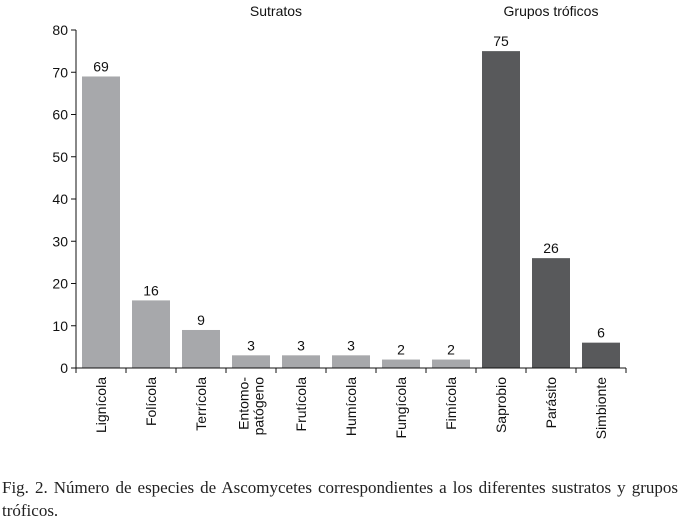 The image size is (680, 523). What do you see at coordinates (60, 115) in the screenshot?
I see `y-tick-label: 60` at bounding box center [60, 115].